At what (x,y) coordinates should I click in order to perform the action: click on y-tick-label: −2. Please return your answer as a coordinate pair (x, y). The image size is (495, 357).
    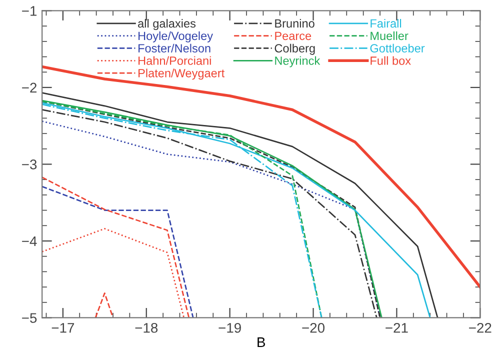
    Looking at the image, I should click on (29, 87).